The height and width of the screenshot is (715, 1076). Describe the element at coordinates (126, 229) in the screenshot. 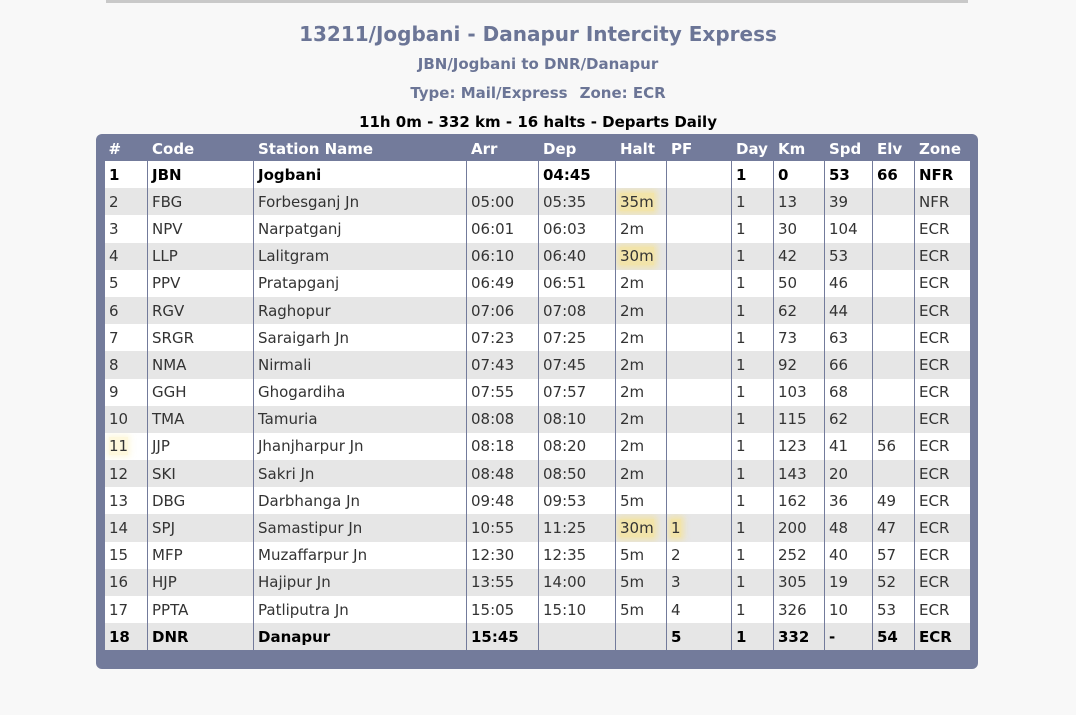

I see `cell-num: 3` at that location.